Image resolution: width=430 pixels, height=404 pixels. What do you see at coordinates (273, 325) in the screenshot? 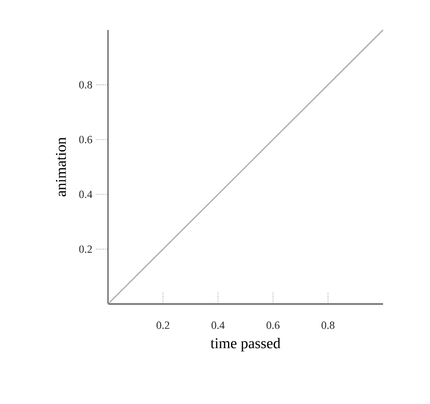
I see `x-tick-label: 0.6` at bounding box center [273, 325].